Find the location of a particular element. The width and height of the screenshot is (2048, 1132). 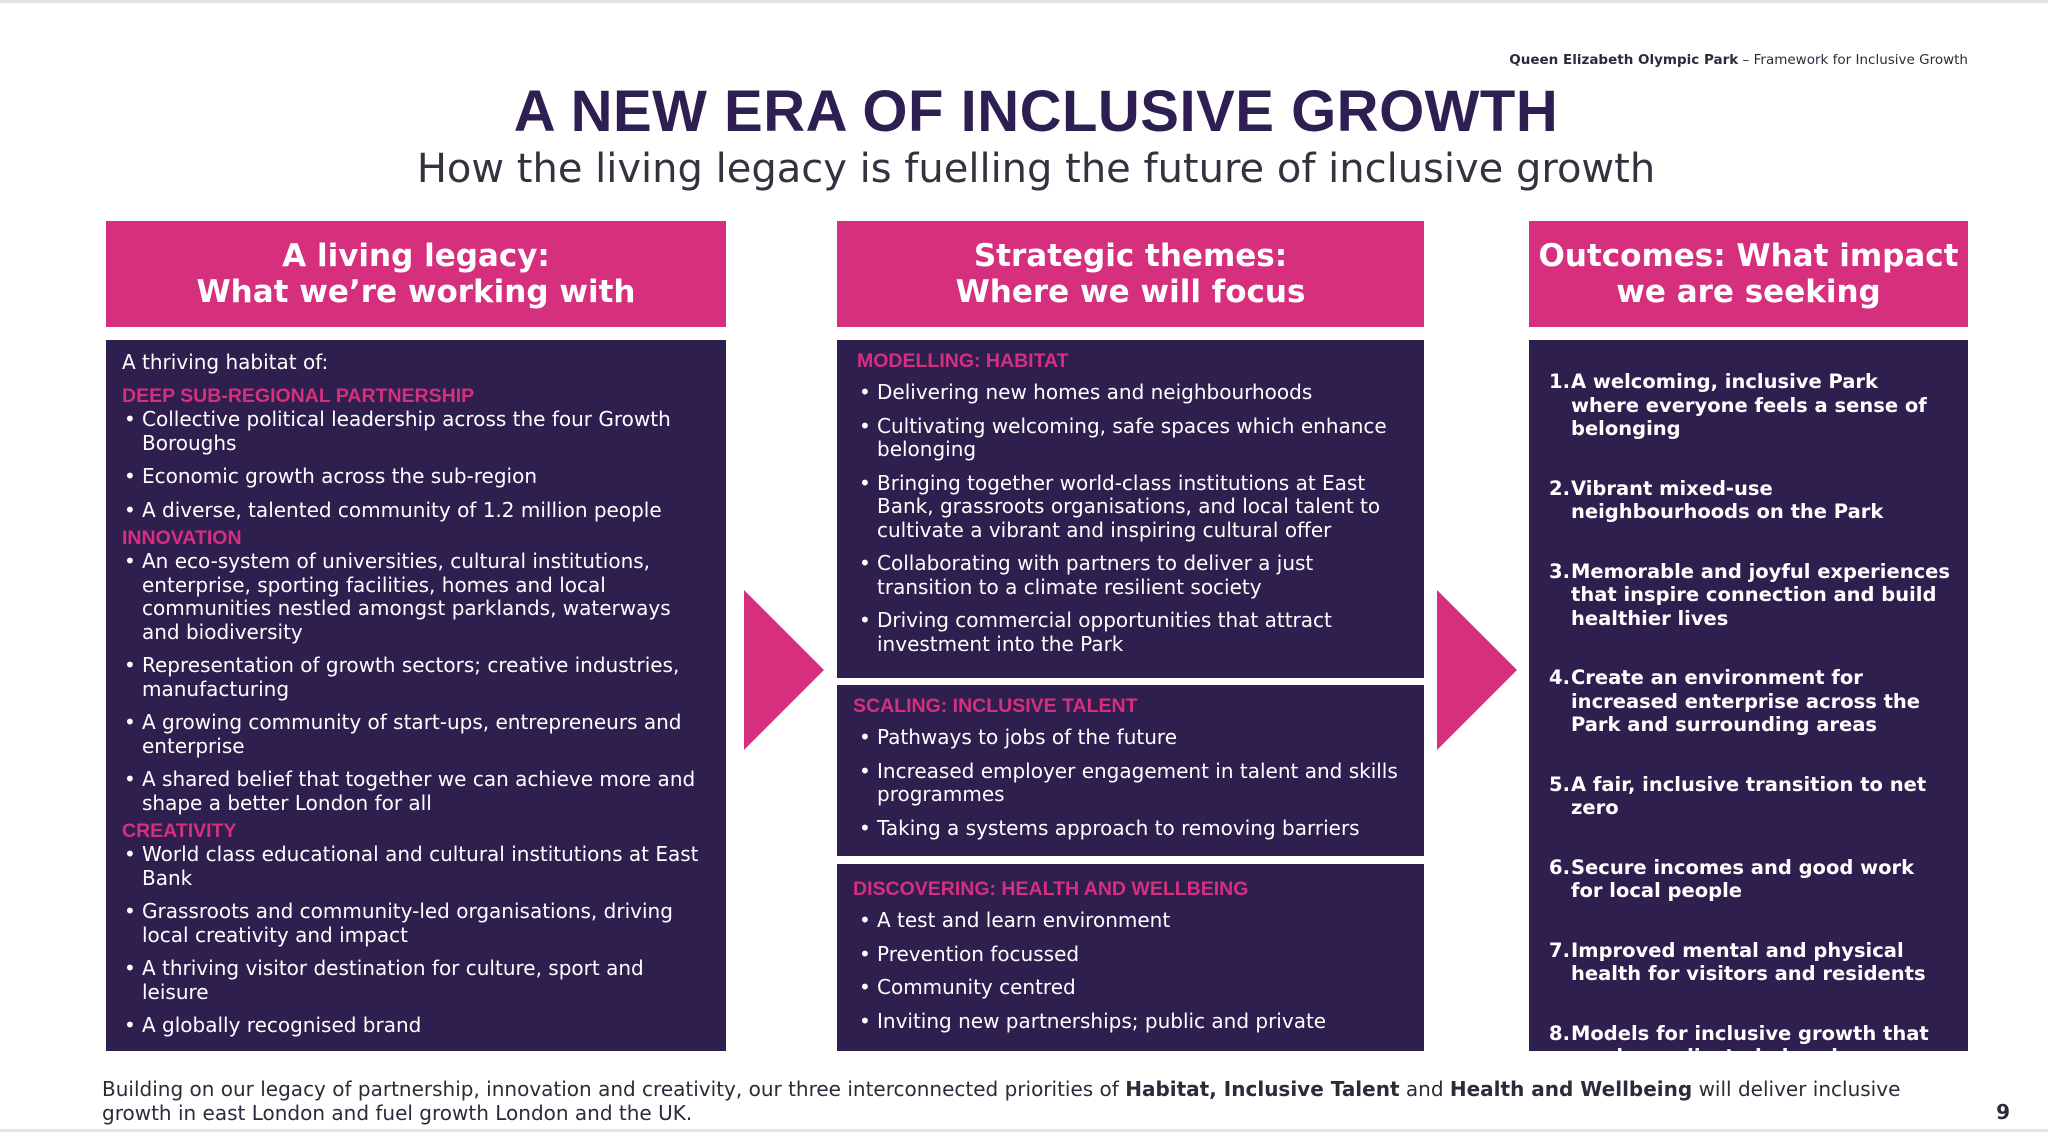

footer-health: Health and Wellbeing is located at coordinates (1571, 1089).